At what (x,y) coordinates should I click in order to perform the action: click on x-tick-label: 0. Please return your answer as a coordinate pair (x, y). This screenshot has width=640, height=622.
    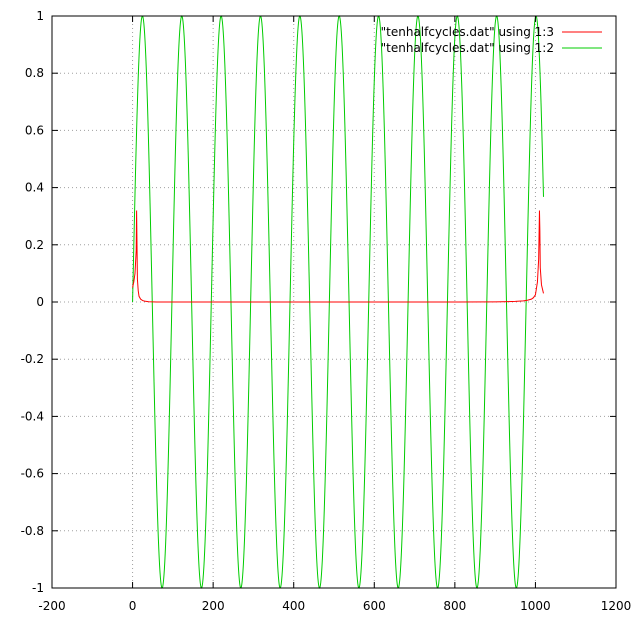
    Looking at the image, I should click on (133, 606).